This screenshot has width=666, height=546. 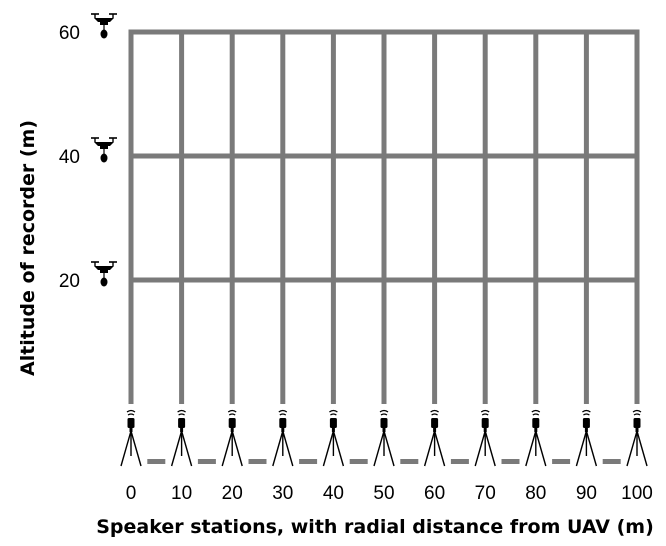 I want to click on x-tick-label: 20, so click(x=232, y=493).